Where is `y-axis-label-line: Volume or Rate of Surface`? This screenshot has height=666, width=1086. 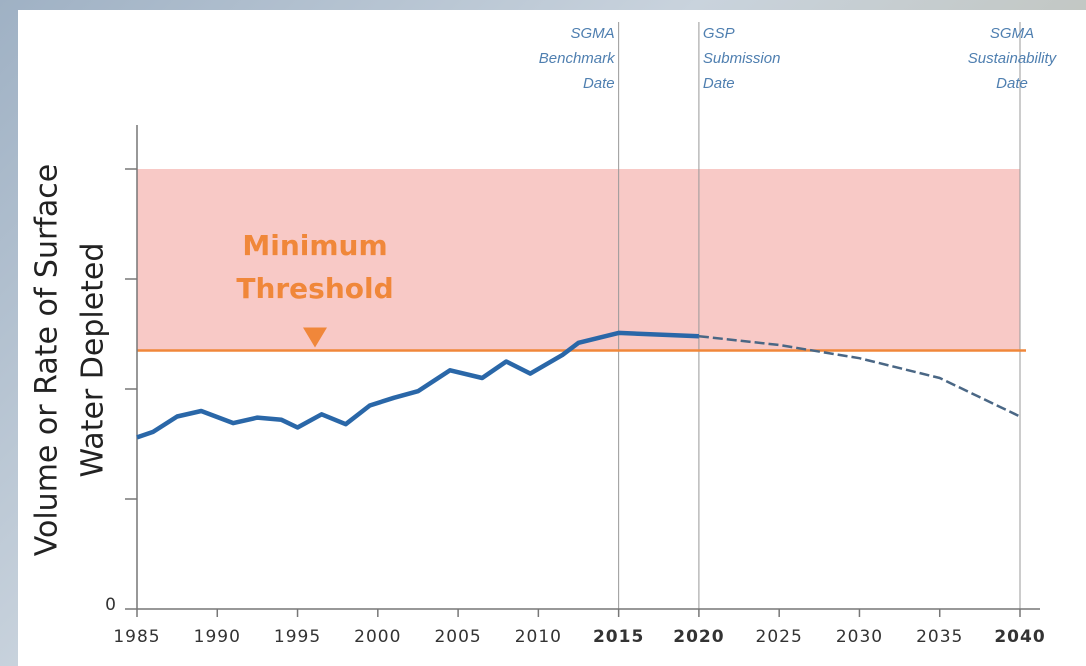
y-axis-label-line: Volume or Rate of Surface is located at coordinates (47, 360).